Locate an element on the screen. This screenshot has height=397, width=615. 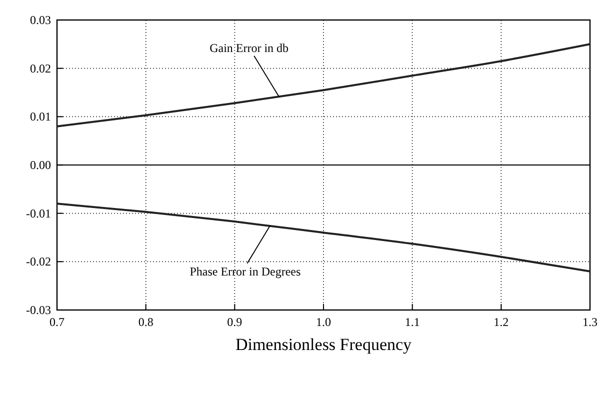
y-tick-label: 0.02 is located at coordinates (40, 68).